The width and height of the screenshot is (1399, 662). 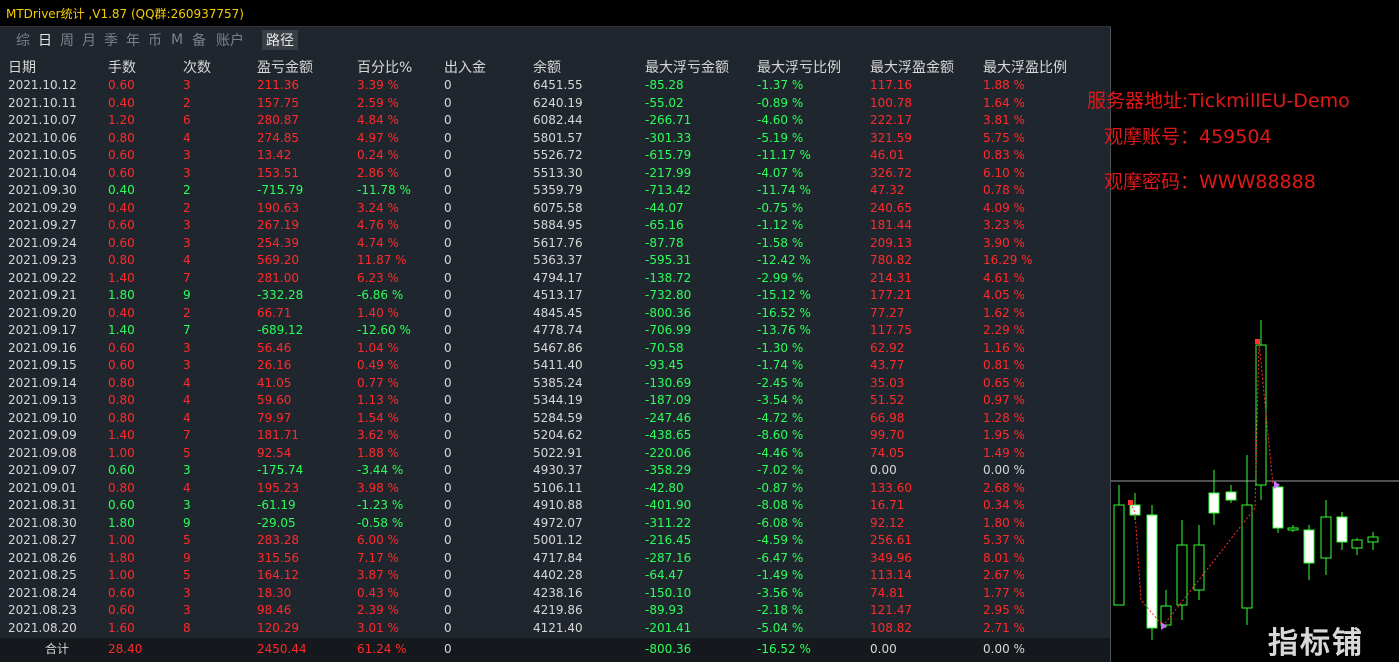 What do you see at coordinates (121, 522) in the screenshot?
I see `cell-lots: 1.80` at bounding box center [121, 522].